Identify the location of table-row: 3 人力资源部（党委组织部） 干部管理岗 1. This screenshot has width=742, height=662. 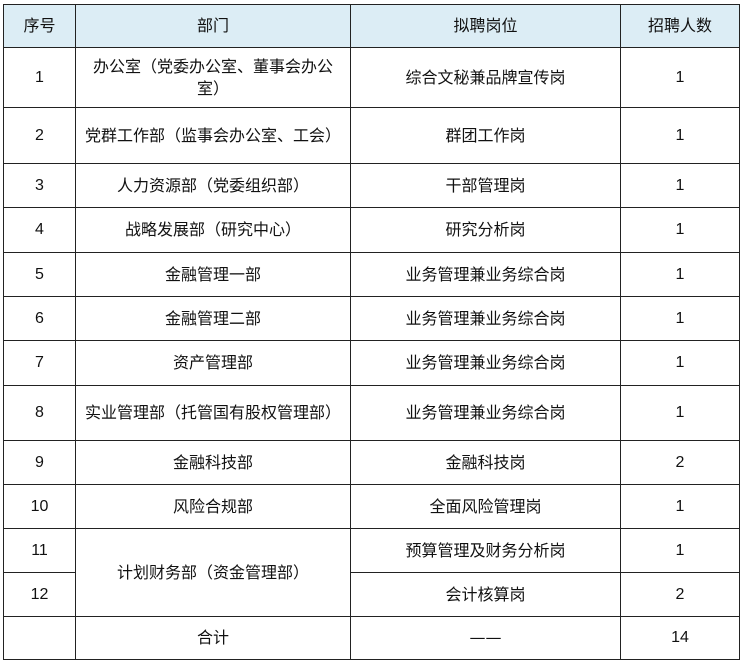
(371, 185).